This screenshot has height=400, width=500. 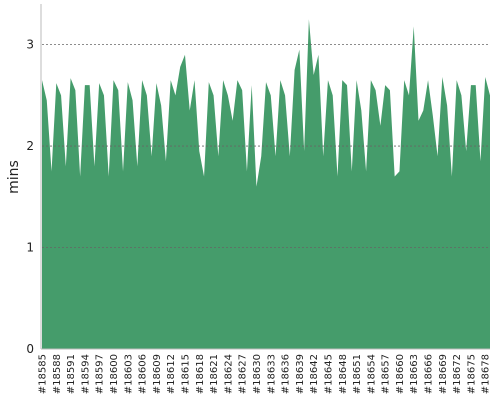 What do you see at coordinates (471, 374) in the screenshot?
I see `x-tick-label: #18675` at bounding box center [471, 374].